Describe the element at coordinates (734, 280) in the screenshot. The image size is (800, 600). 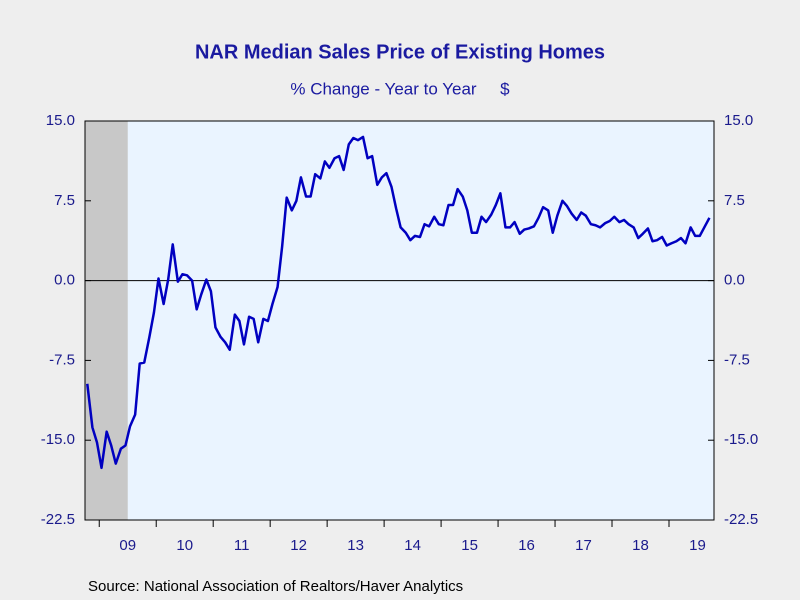
I see `y2-tick-label: 0.0` at that location.